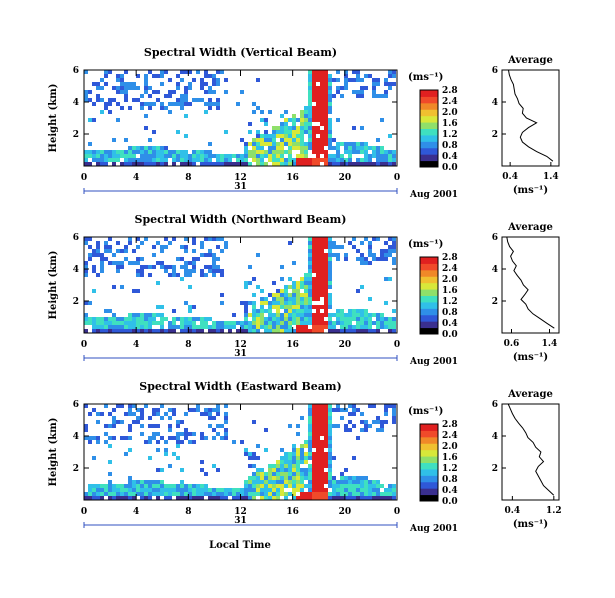  Describe the element at coordinates (450, 458) in the screenshot. I see `colorbar-tick-label: 1.6` at that location.